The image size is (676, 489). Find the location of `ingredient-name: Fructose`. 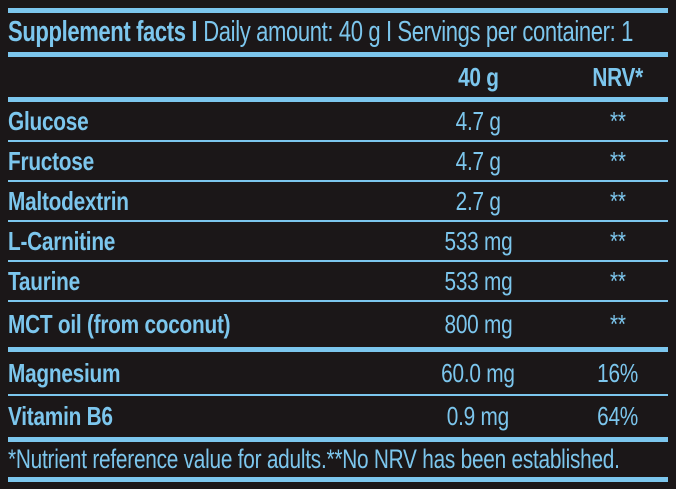

ingredient-name: Fructose is located at coordinates (51, 160).